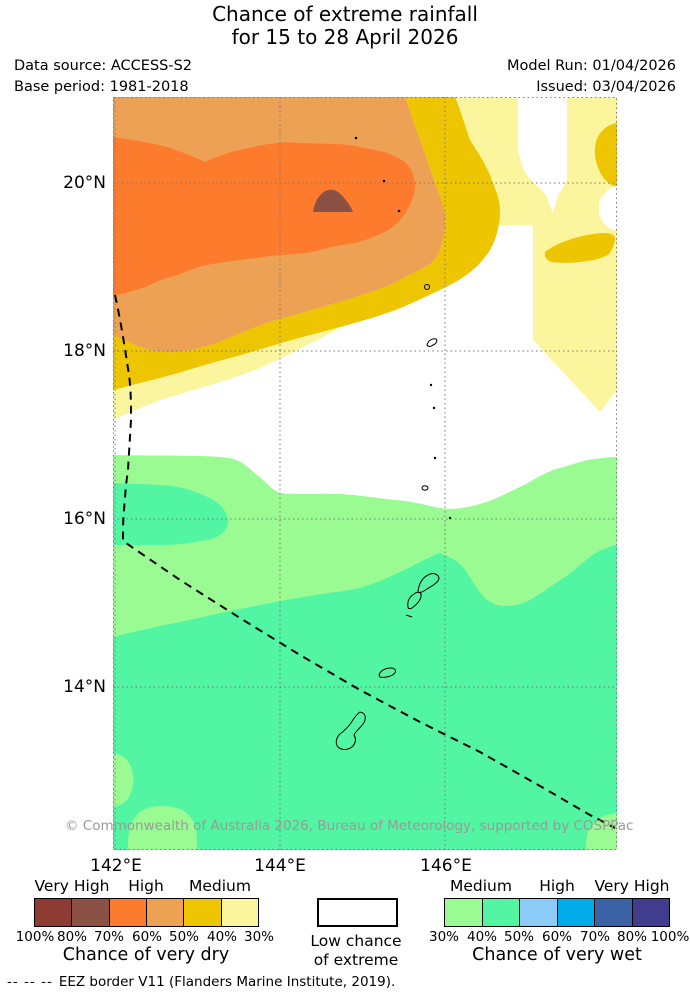 The width and height of the screenshot is (690, 1000). Describe the element at coordinates (432, 342) in the screenshot. I see `island-outline-pagan` at that location.